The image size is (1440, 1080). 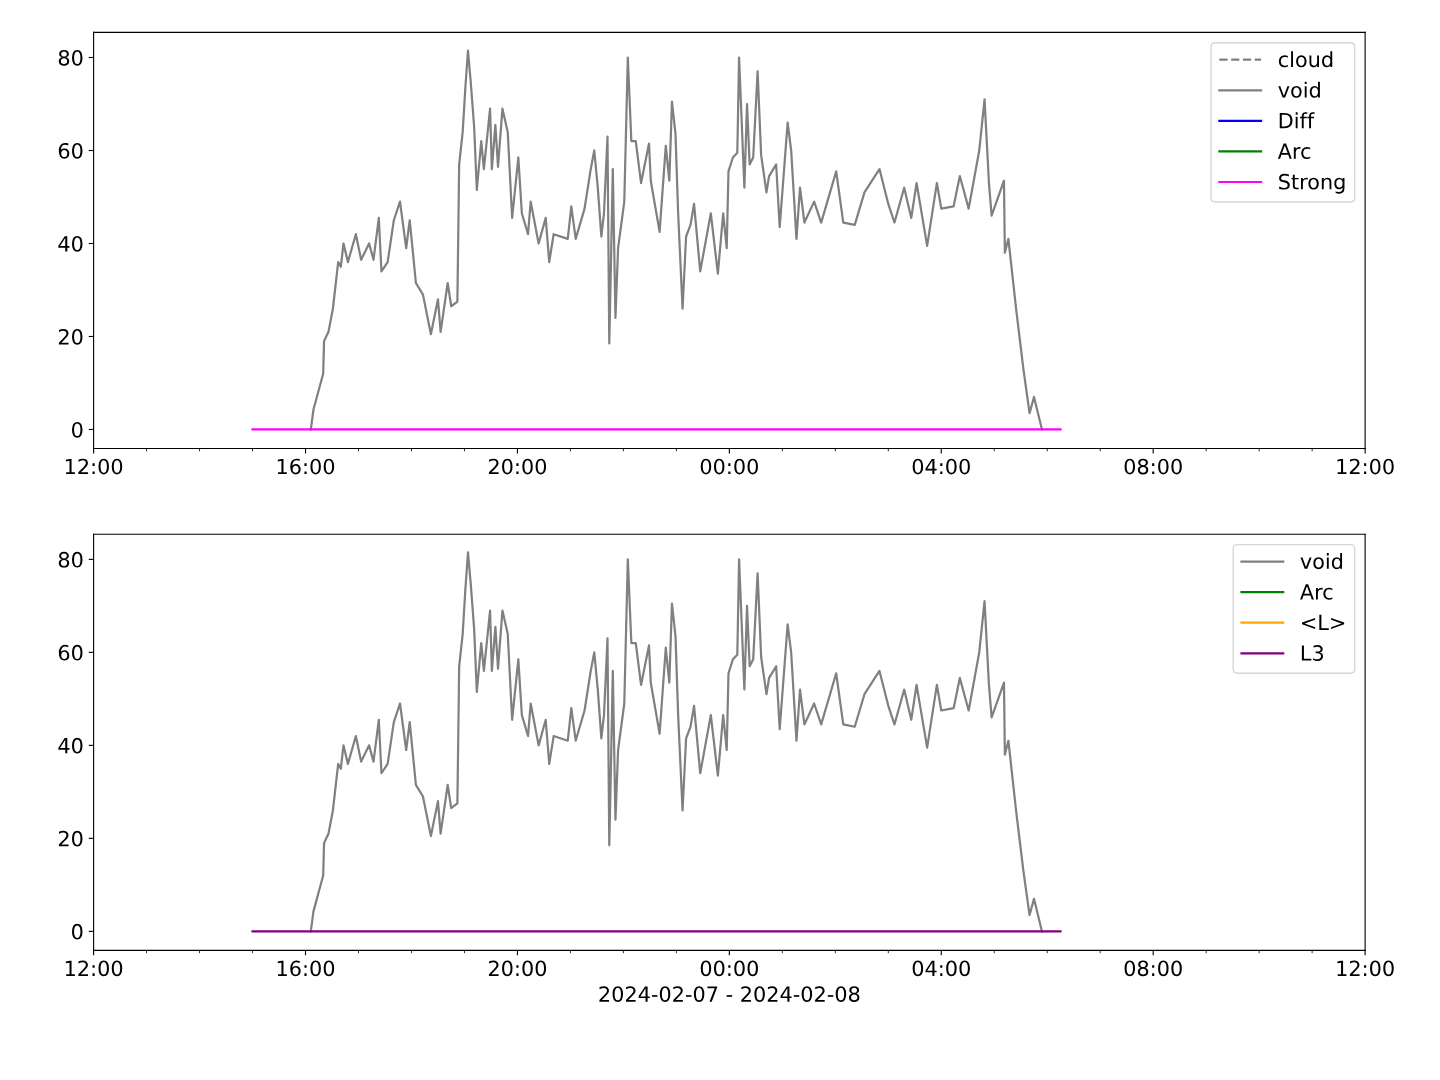 What do you see at coordinates (729, 994) in the screenshot?
I see `x-axis-title: 2024-02-07 - 2024-02-08` at bounding box center [729, 994].